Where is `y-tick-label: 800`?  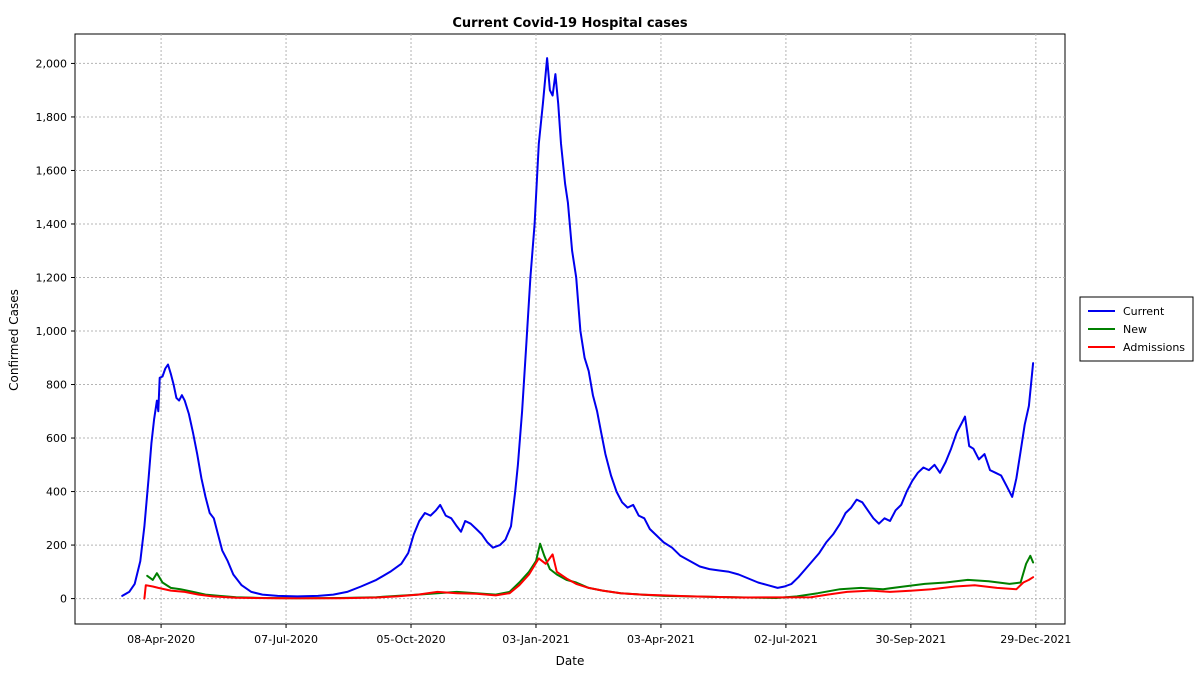 y-tick-label: 800 is located at coordinates (56, 385).